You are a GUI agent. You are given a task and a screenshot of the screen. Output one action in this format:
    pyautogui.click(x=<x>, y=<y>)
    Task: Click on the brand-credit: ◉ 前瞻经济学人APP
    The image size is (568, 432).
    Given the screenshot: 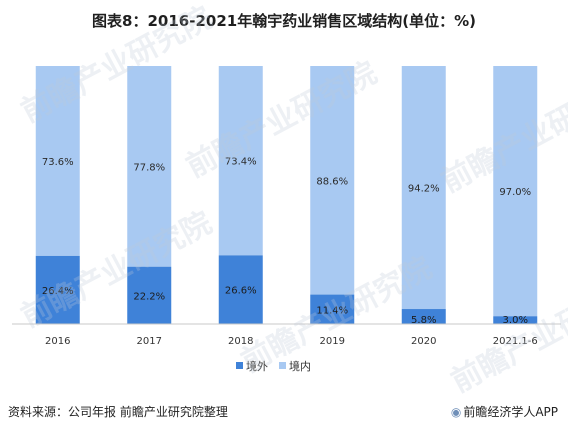 What is the action you would take?
    pyautogui.click(x=504, y=411)
    